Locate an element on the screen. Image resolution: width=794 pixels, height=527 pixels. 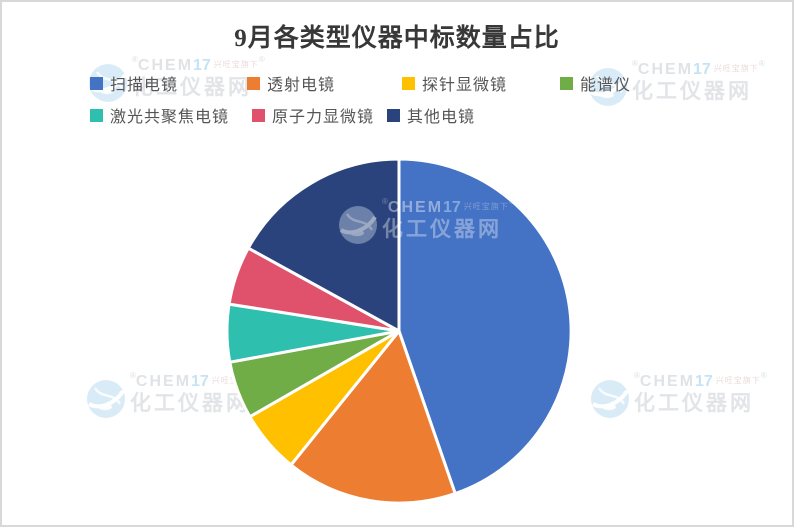
legend-item-6: 原子力显微镜 is located at coordinates (313, 115).